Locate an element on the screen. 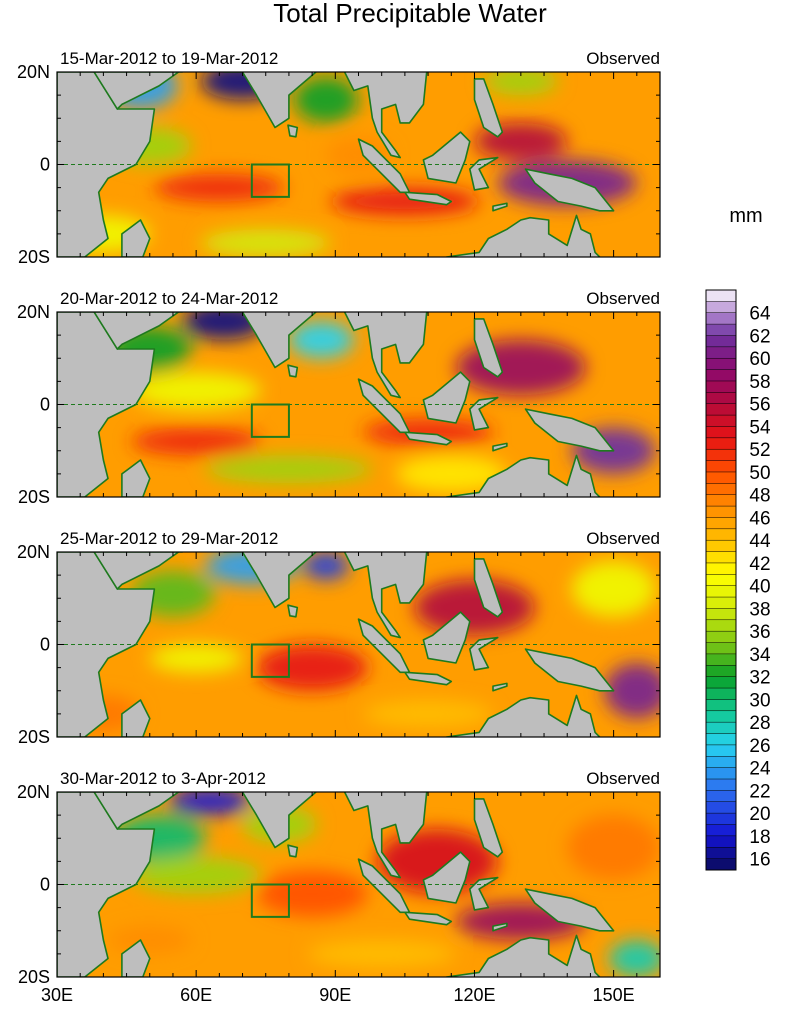 The image size is (788, 1016). colorbar-tick-label: 60 is located at coordinates (759, 359).